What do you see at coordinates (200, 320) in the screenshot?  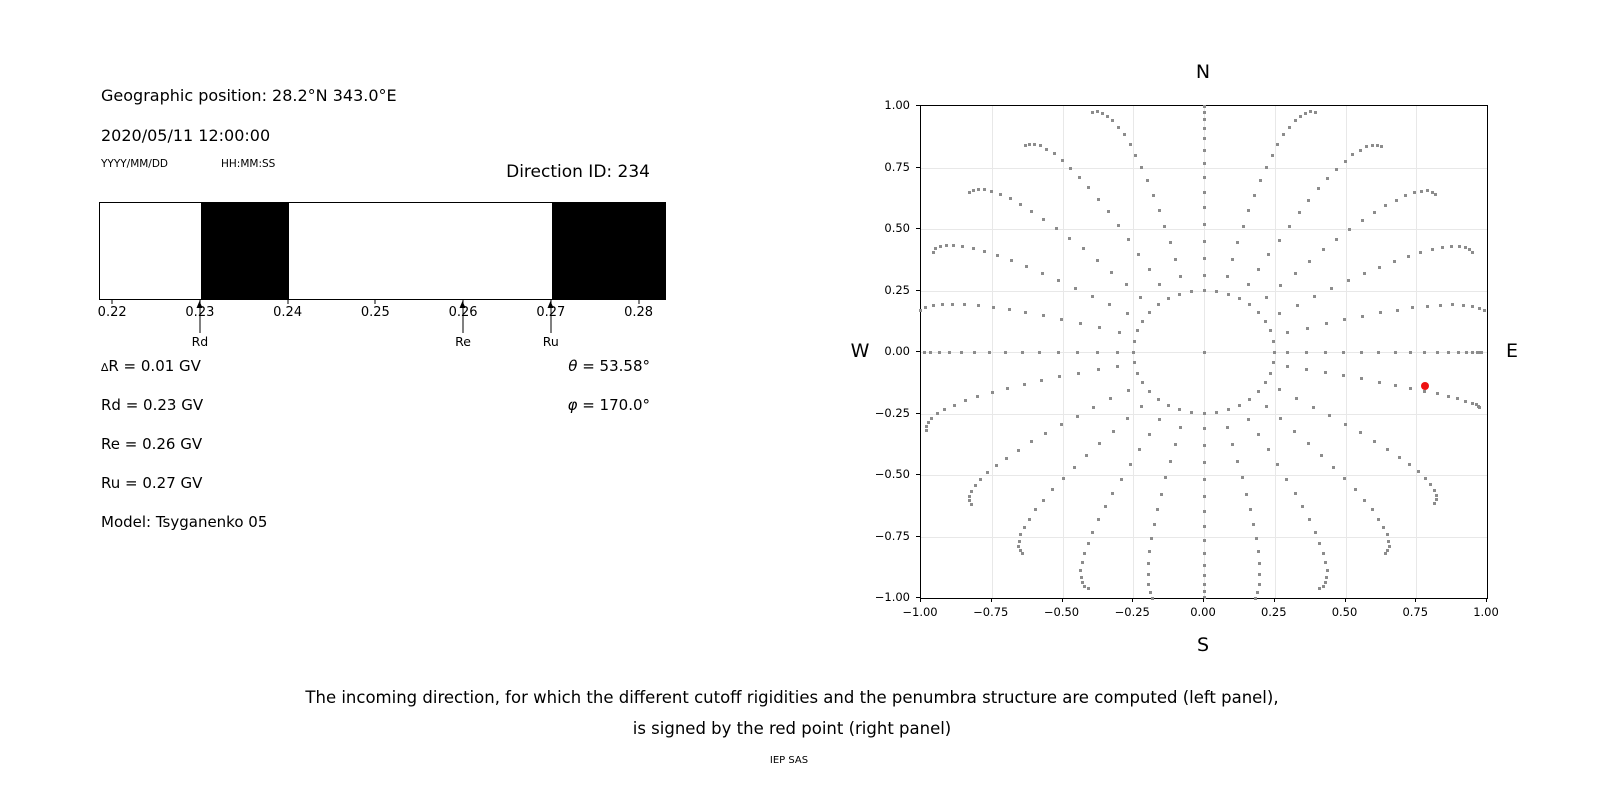 I see `marker-arrow-line-rd` at bounding box center [200, 320].